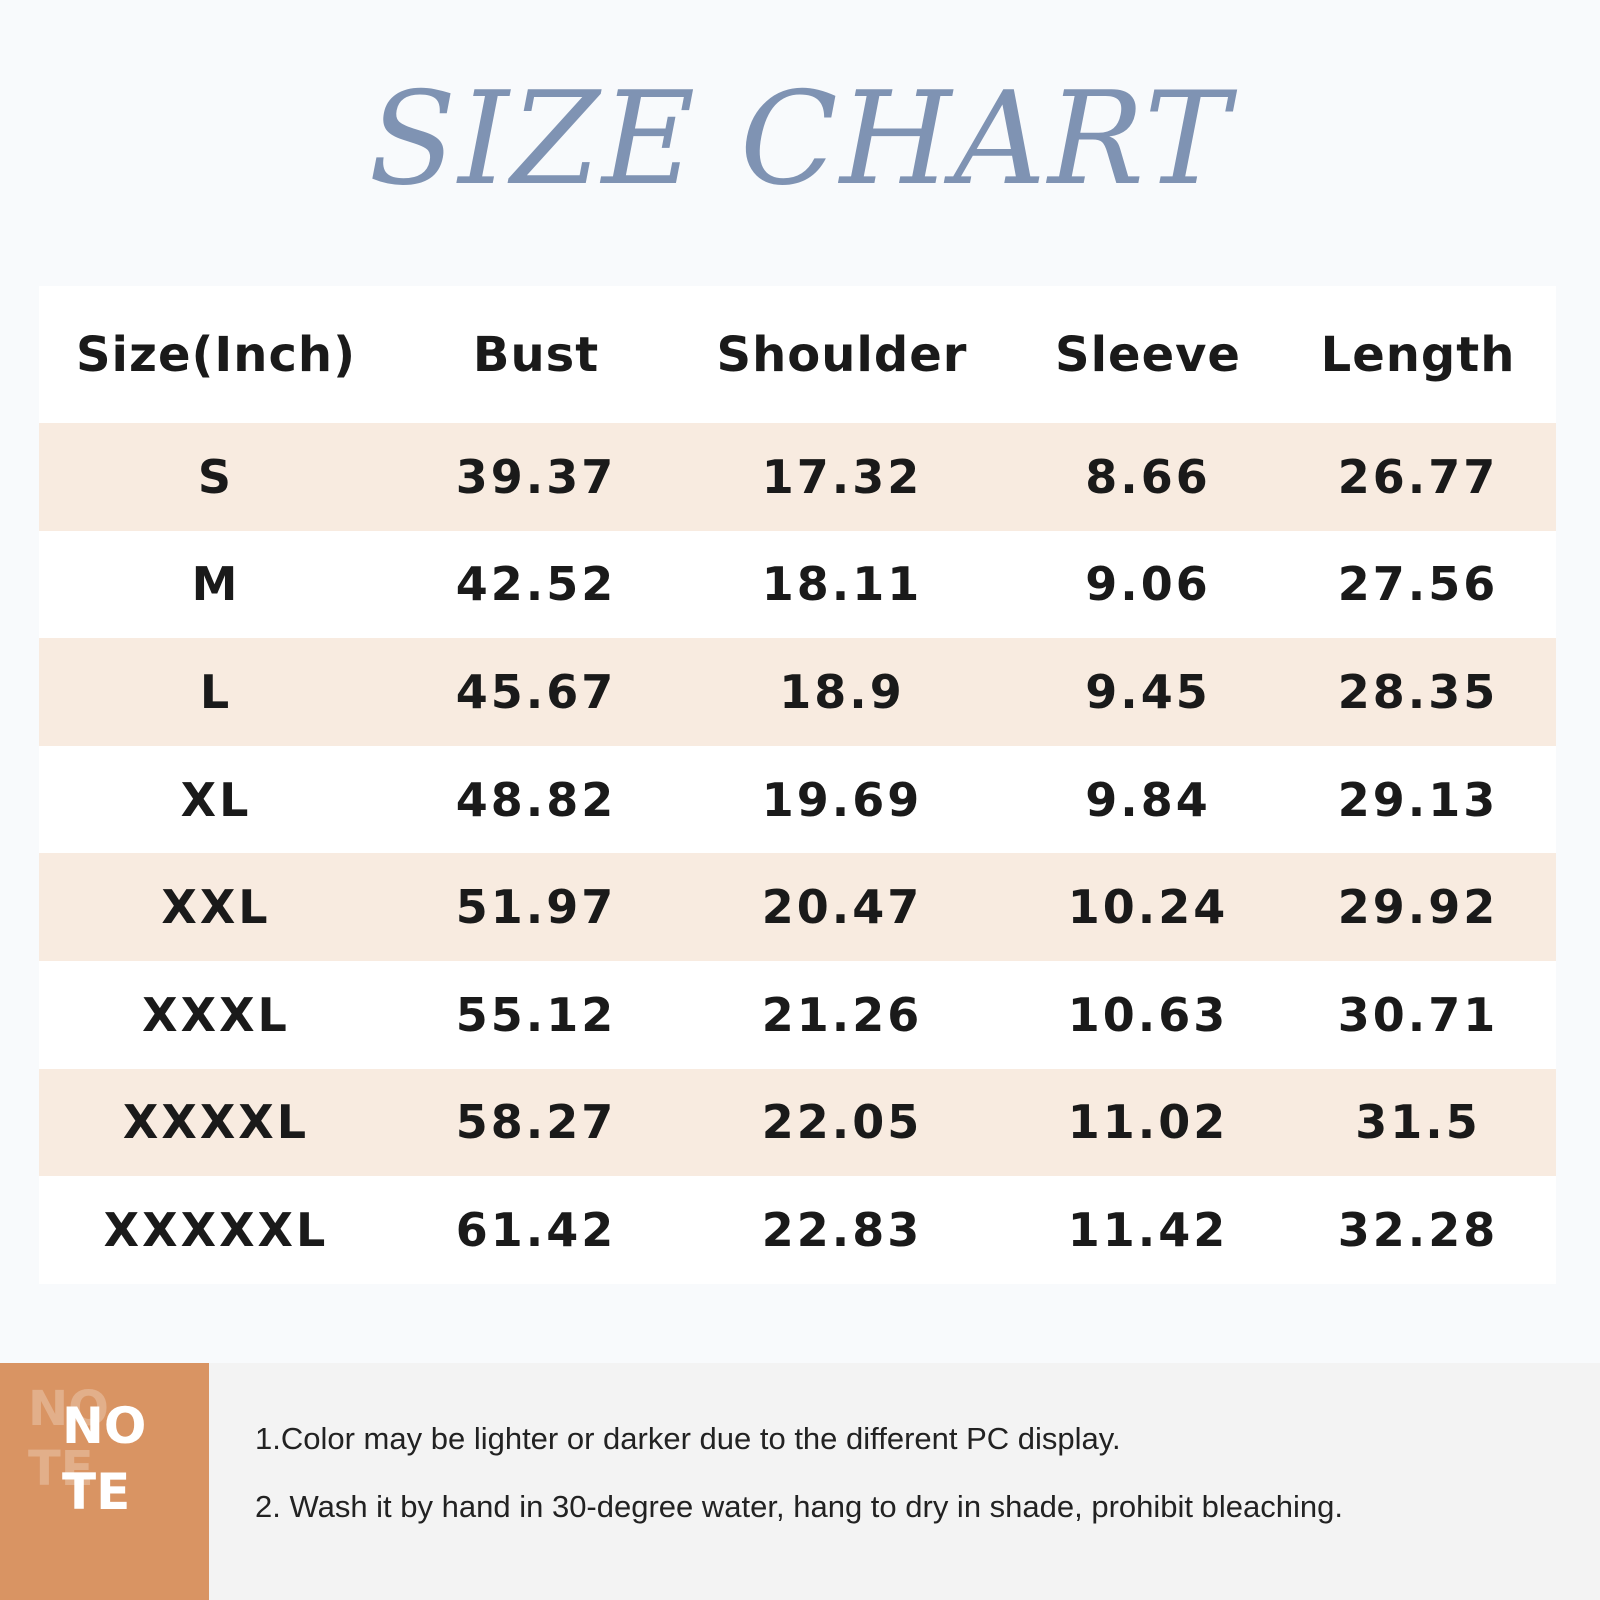 This screenshot has width=1600, height=1600. Describe the element at coordinates (1418, 907) in the screenshot. I see `cell-length: 29.92` at that location.